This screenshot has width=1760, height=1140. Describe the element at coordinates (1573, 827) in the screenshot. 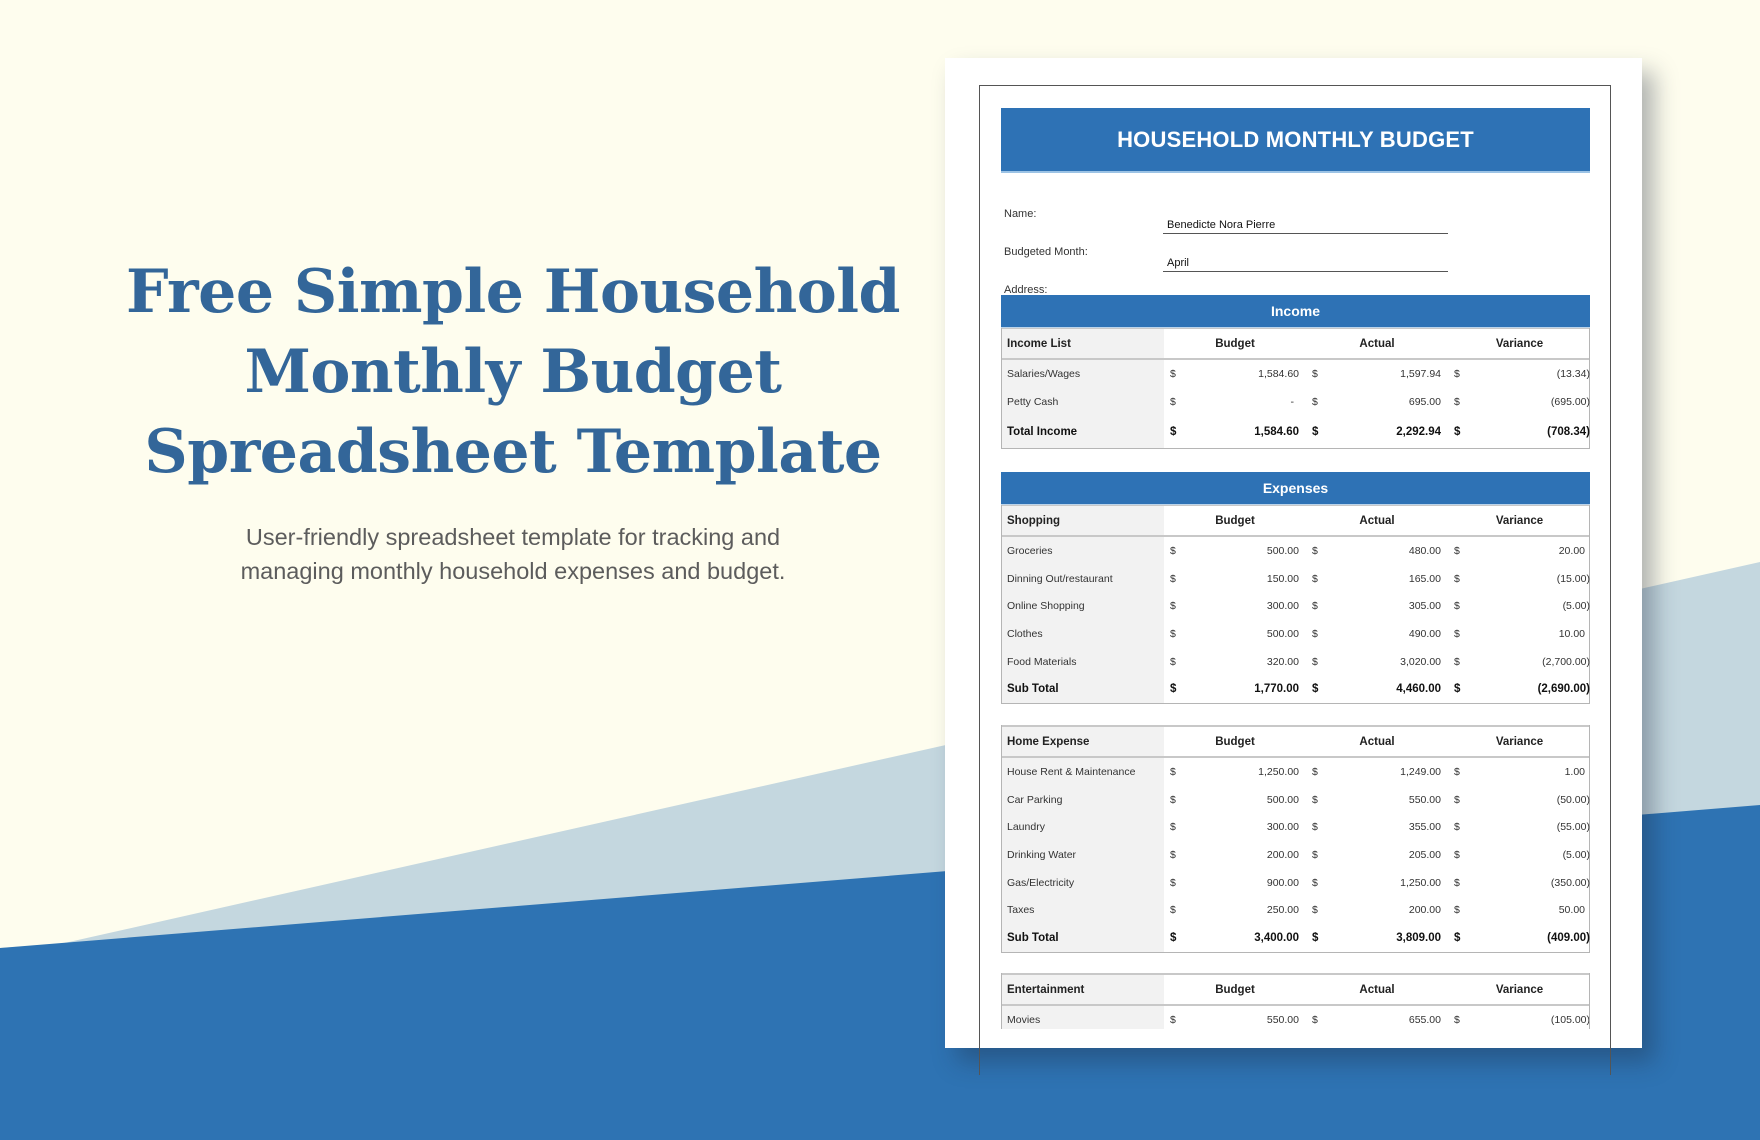

I see `variance-cell: (55.00)` at that location.